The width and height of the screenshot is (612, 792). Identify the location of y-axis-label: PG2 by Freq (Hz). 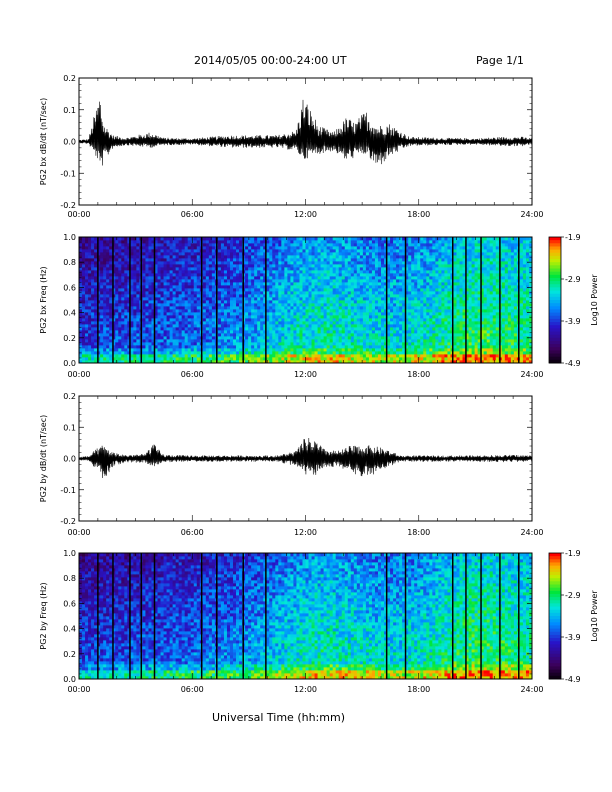
(43, 615).